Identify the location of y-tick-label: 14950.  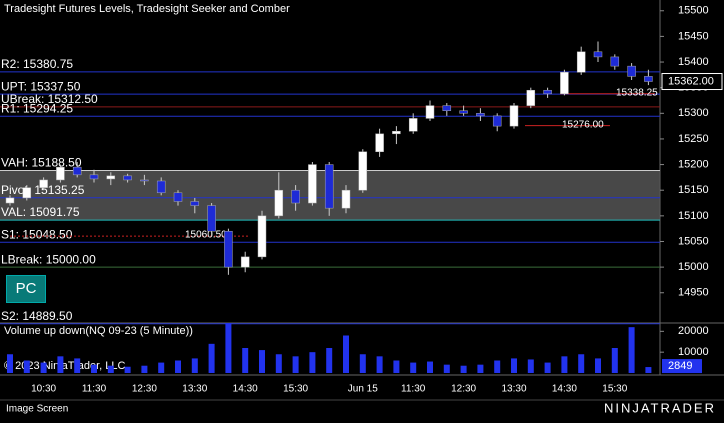
(693, 293).